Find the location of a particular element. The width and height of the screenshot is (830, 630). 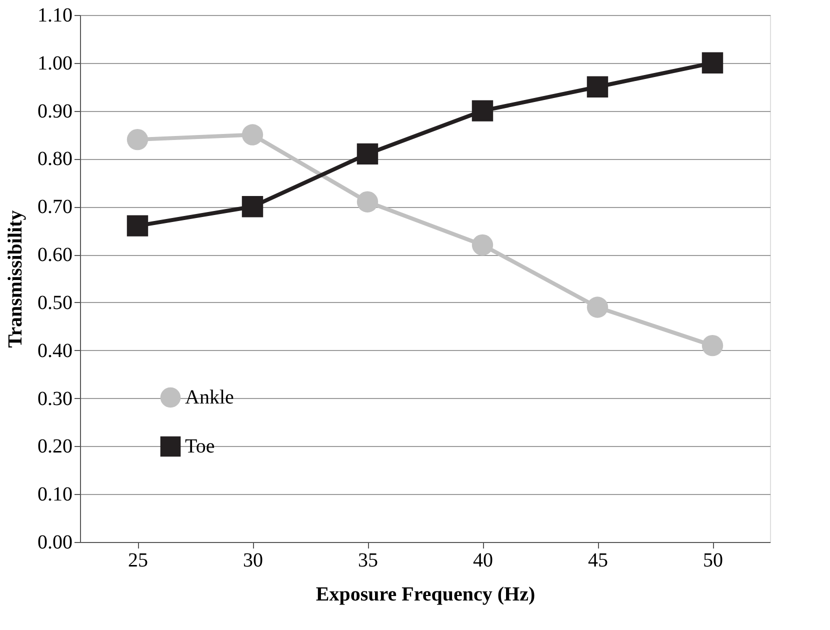

x-tick-label: 25 is located at coordinates (138, 561).